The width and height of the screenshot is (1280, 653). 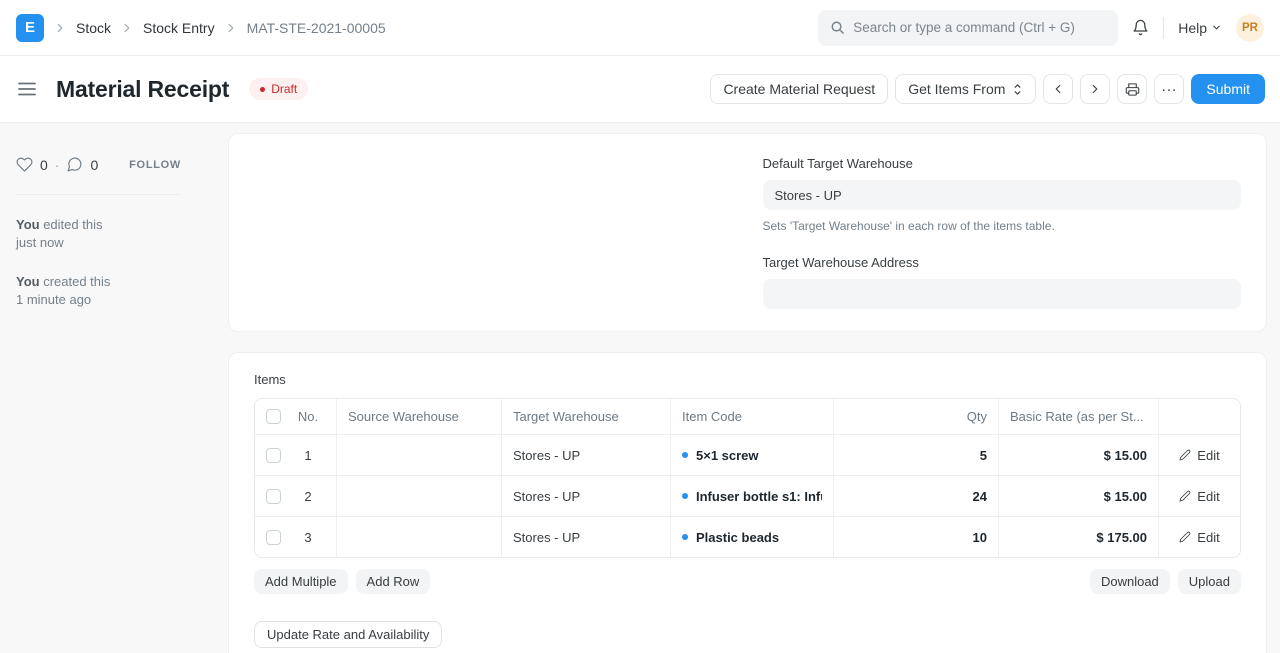 I want to click on navbar-actions: Help PR, so click(x=1041, y=27).